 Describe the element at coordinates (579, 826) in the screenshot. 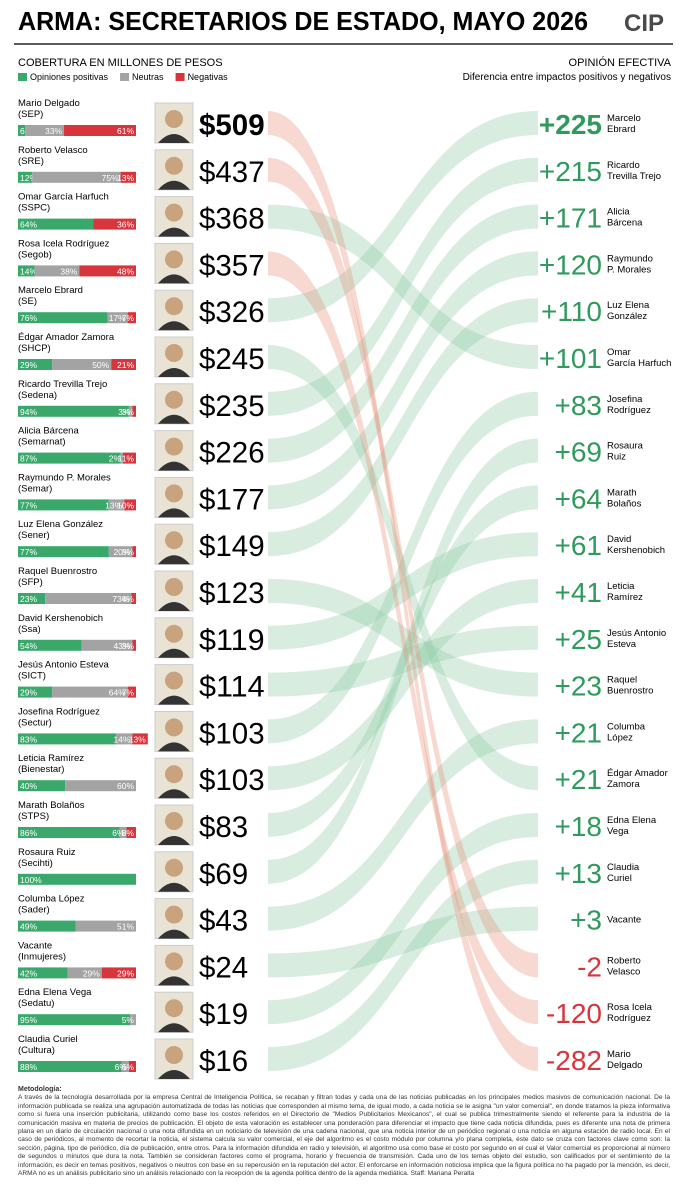

I see `score: +18` at that location.